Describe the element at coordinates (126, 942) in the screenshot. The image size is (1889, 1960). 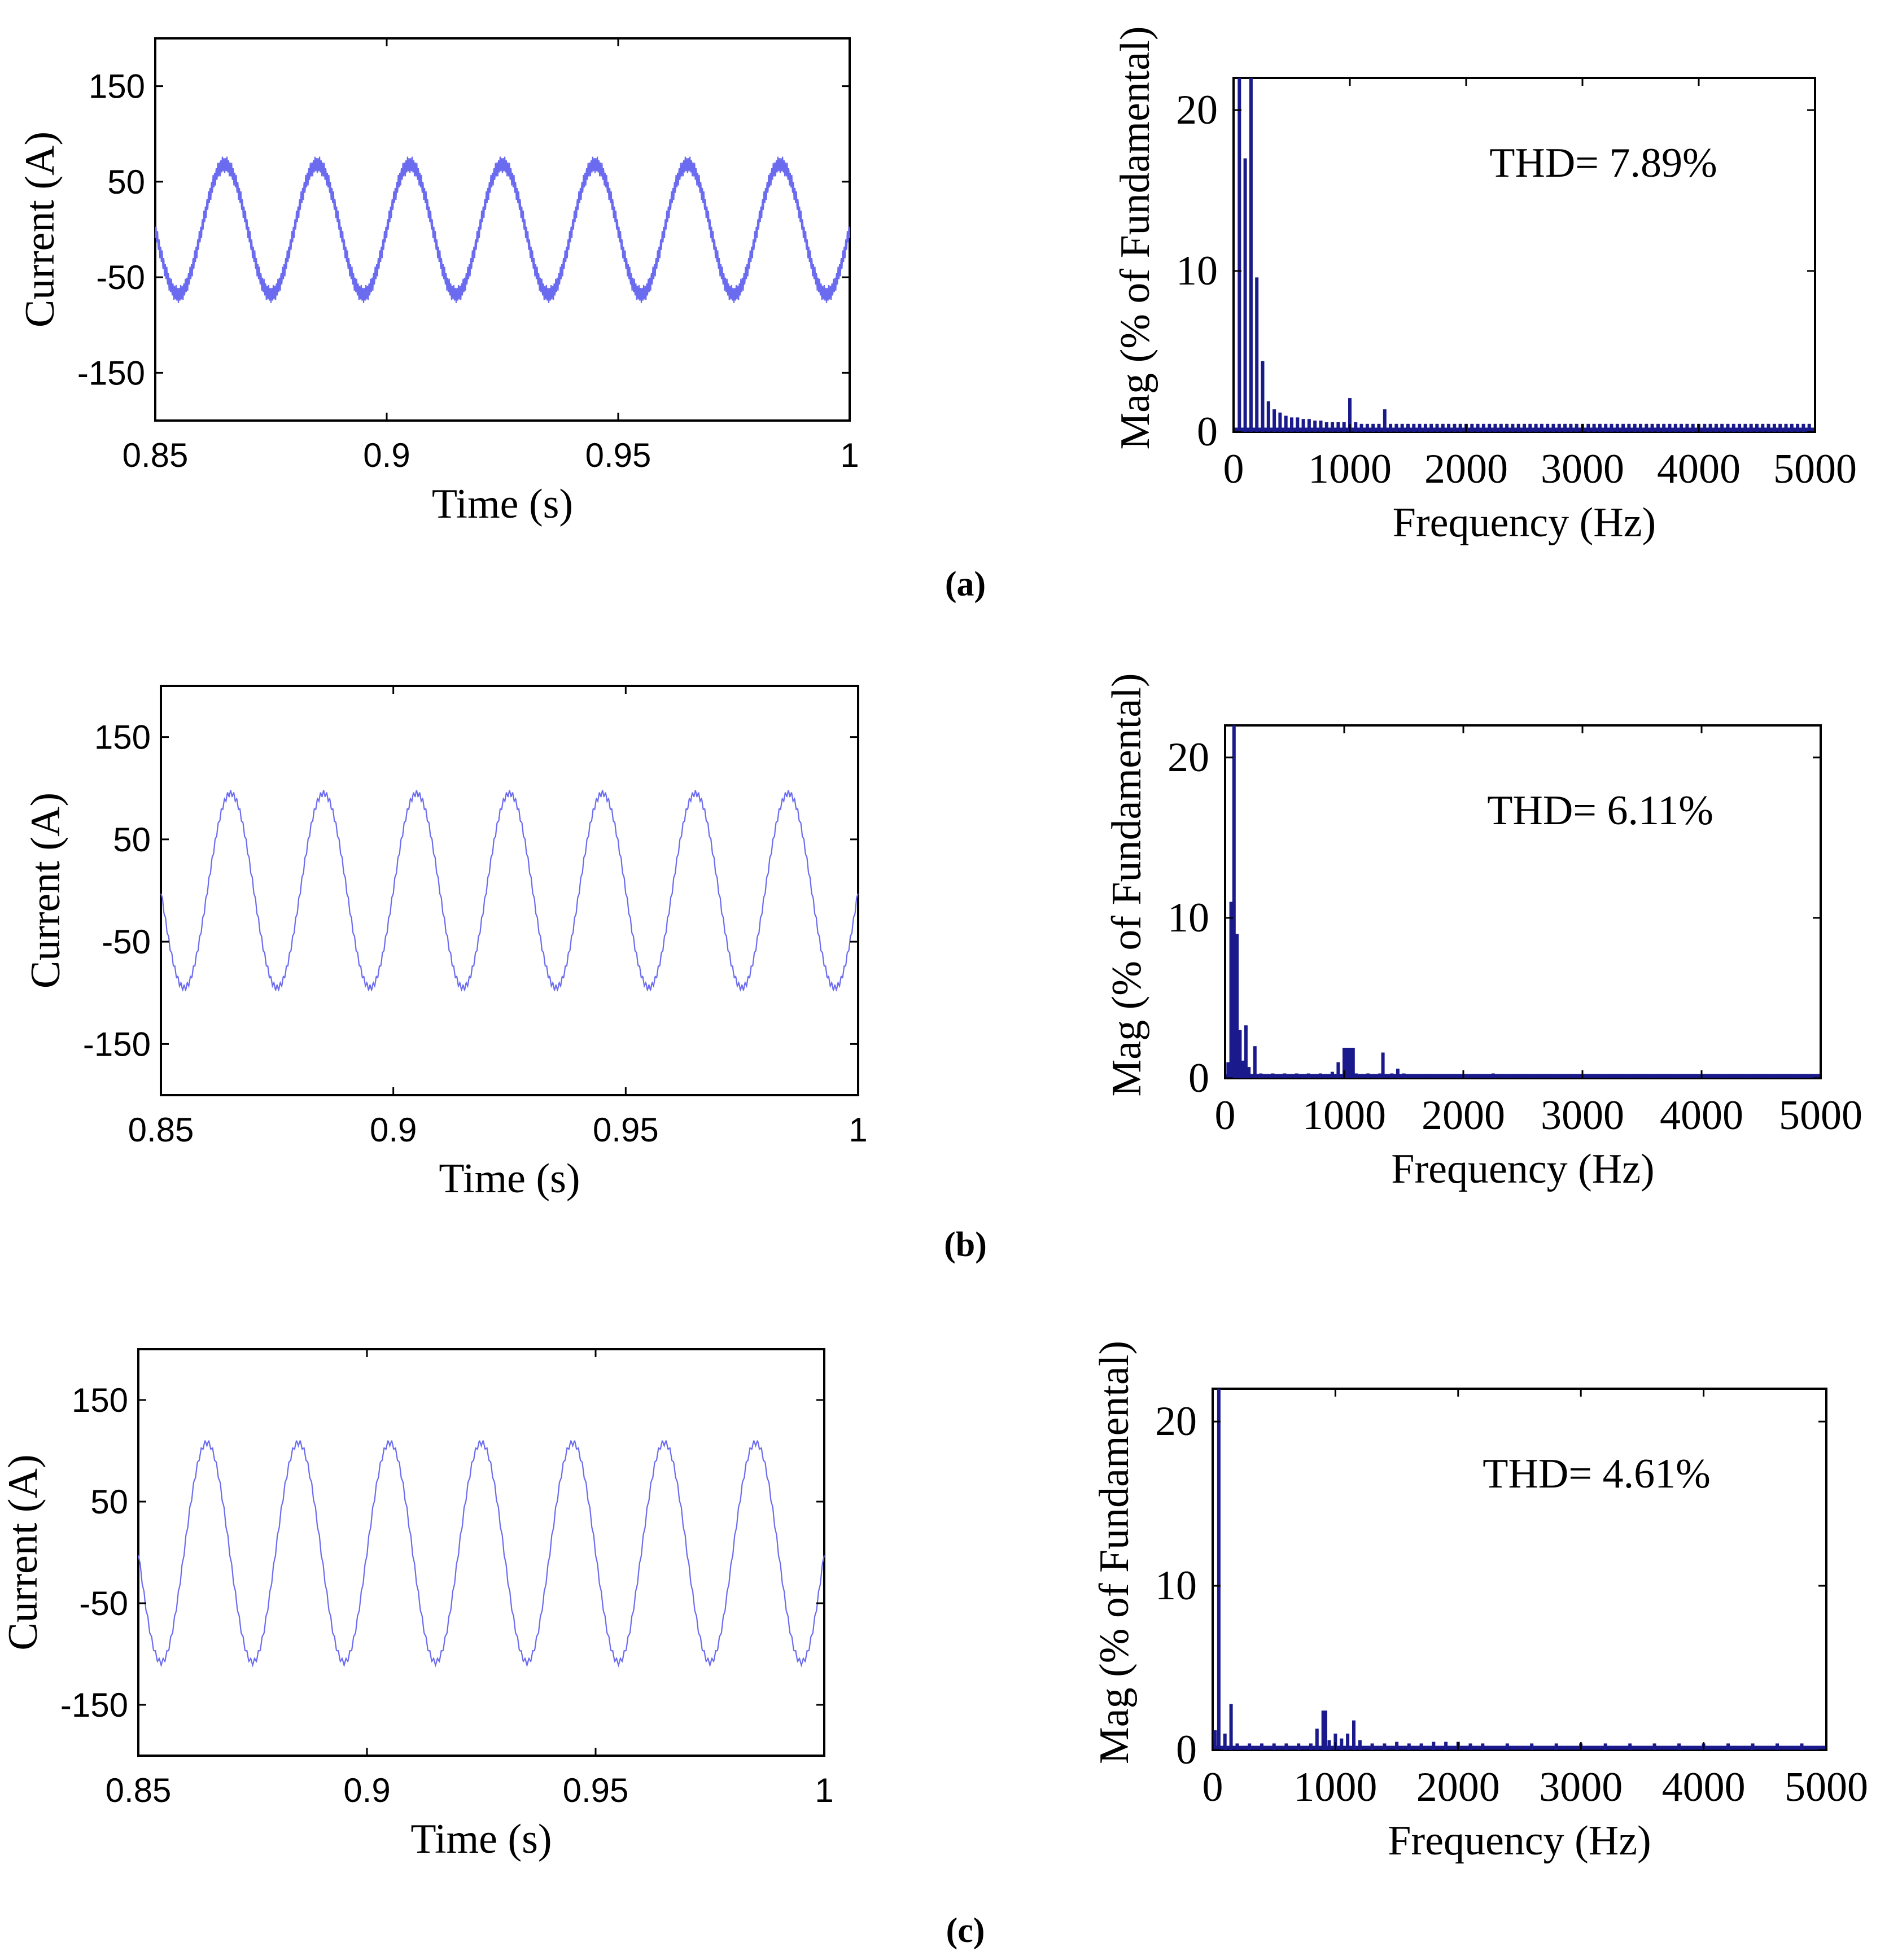
I see `panel-b-time-ytick-label: -50` at that location.